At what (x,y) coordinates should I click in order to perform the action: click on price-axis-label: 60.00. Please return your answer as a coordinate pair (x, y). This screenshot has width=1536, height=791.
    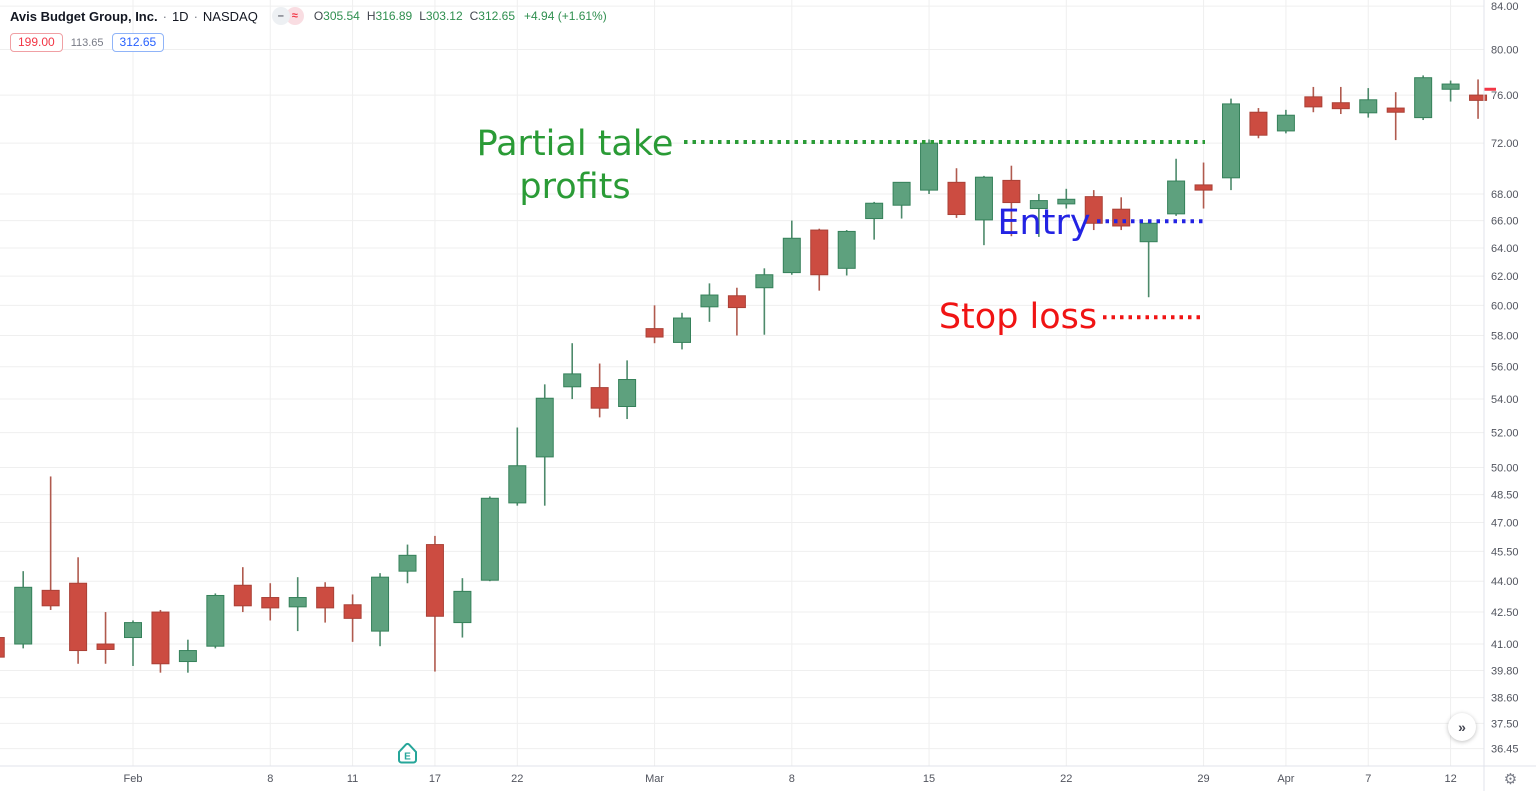
    Looking at the image, I should click on (1505, 306).